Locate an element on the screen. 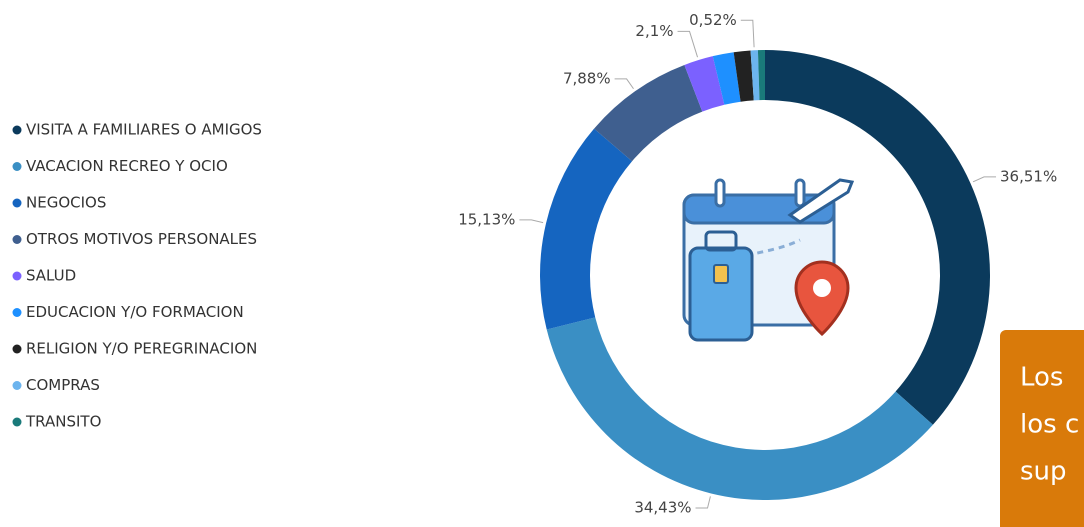 Image resolution: width=1084 pixels, height=527 pixels. value-label: 36,51% is located at coordinates (1028, 176).